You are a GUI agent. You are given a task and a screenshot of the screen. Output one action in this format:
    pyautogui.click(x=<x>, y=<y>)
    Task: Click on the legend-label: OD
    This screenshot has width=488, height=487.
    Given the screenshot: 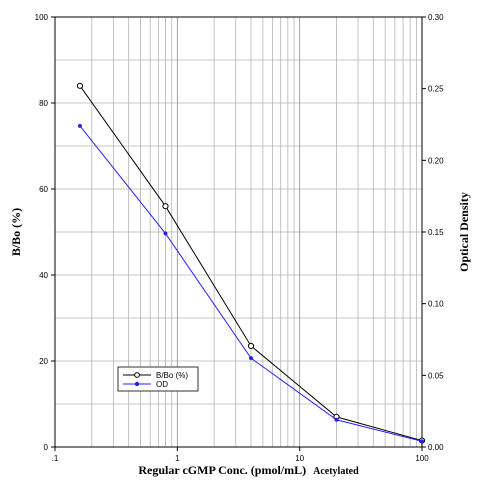 What is the action you would take?
    pyautogui.click(x=162, y=384)
    